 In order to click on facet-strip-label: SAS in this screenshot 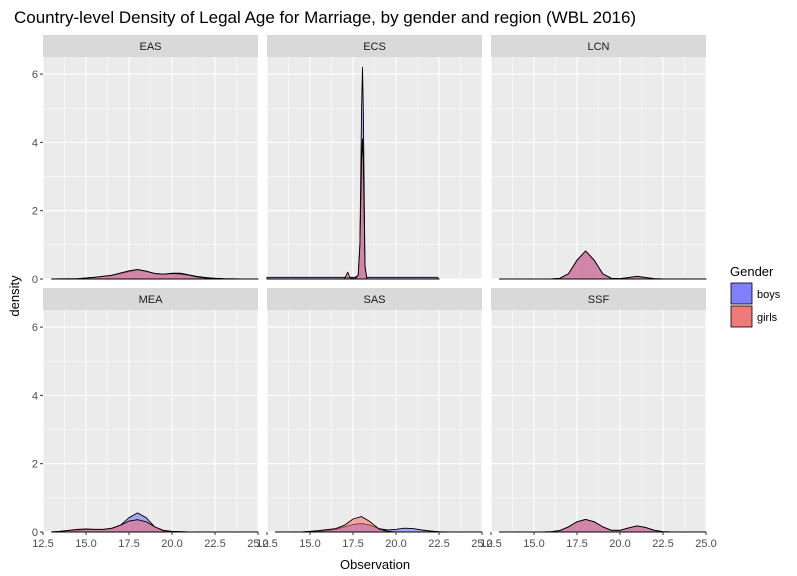, I will do `click(374, 300)`.